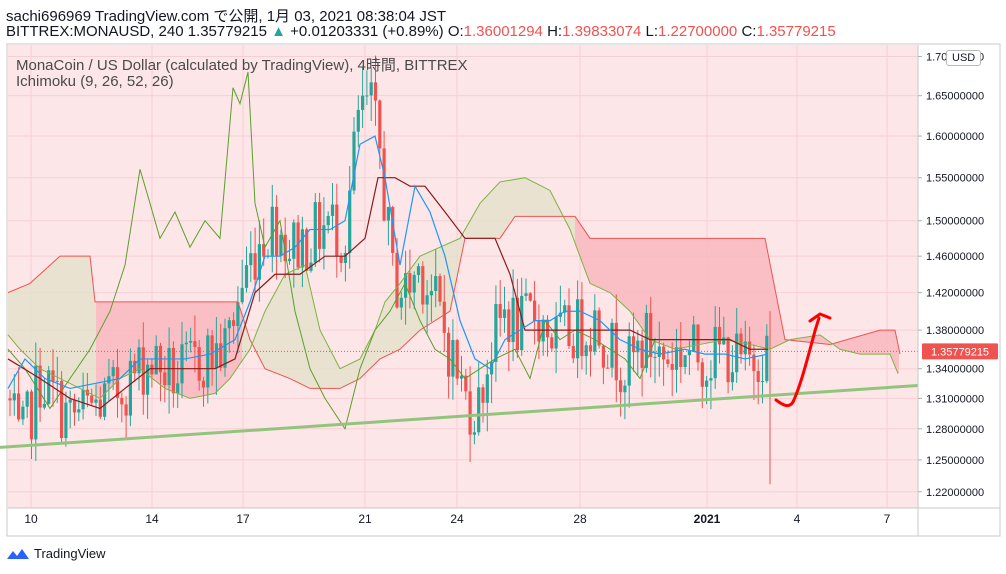 The height and width of the screenshot is (574, 1006). Describe the element at coordinates (964, 58) in the screenshot. I see `currency-button: USD` at that location.